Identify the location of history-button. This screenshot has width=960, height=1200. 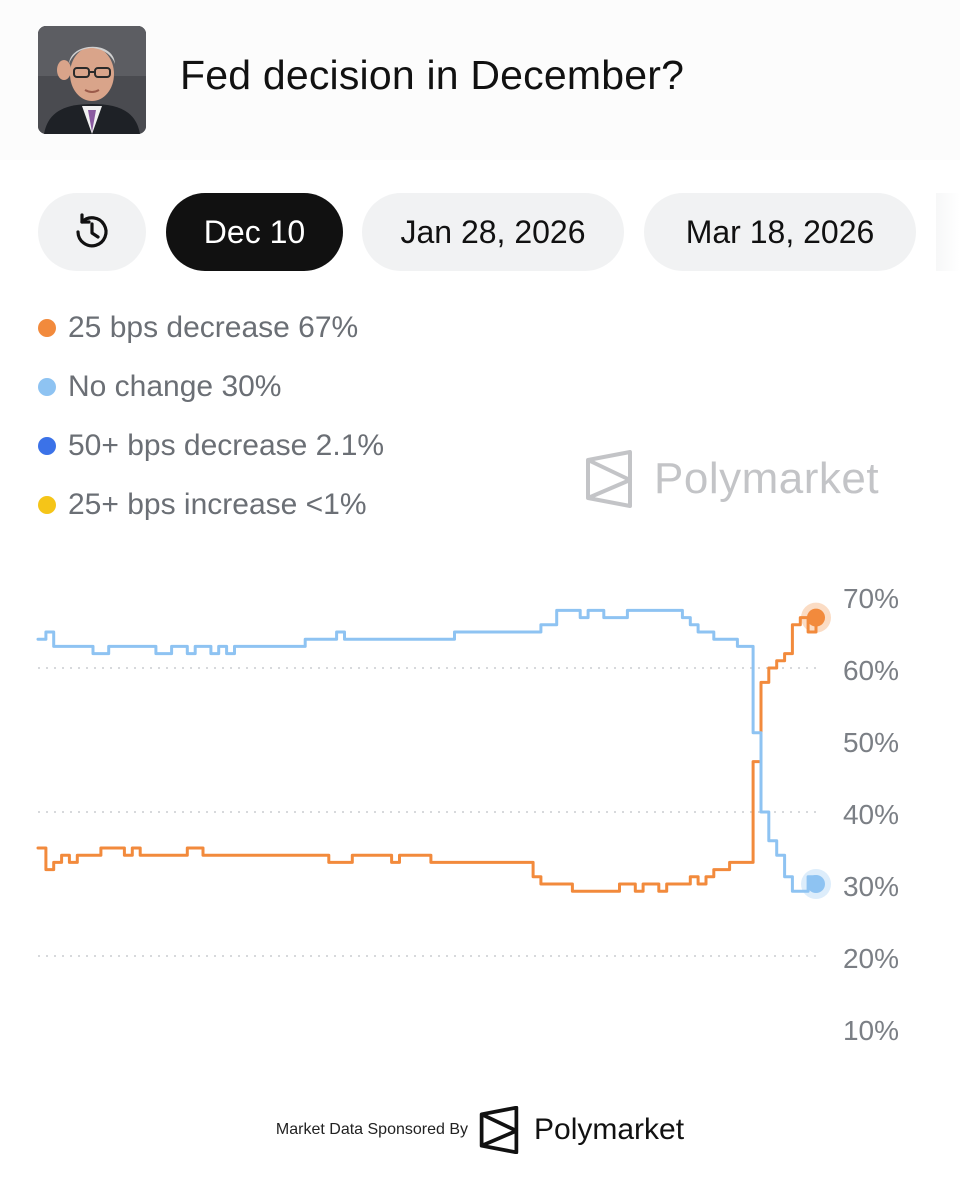
(92, 232).